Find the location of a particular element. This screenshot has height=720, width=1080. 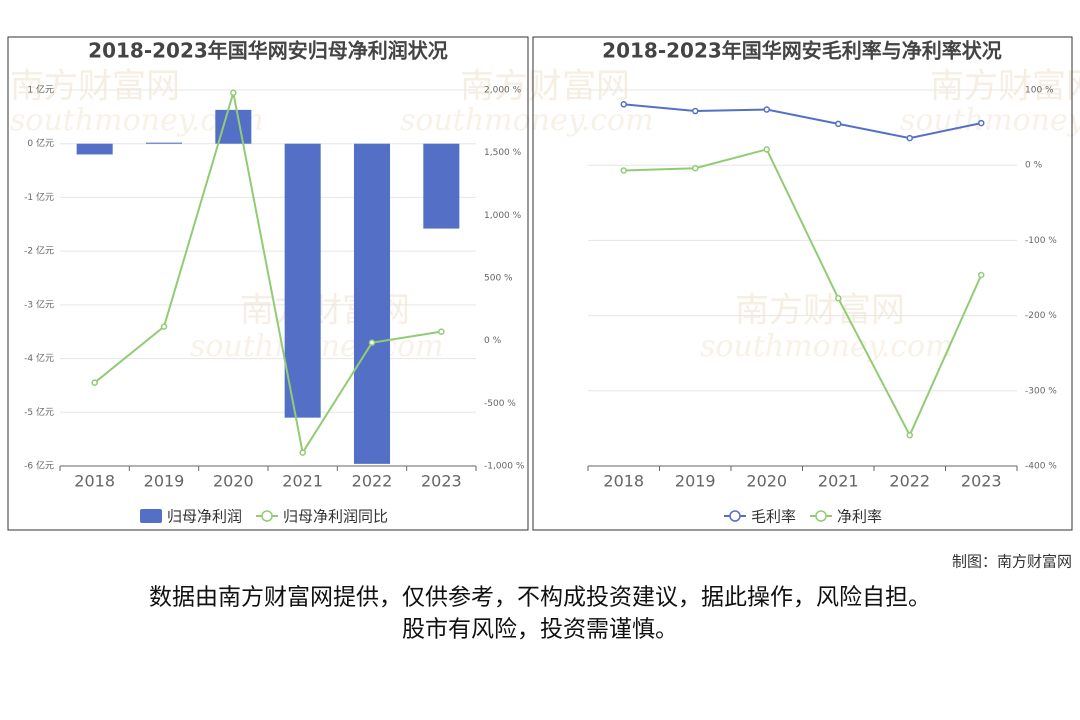

y-tick-label: 0 % is located at coordinates (1034, 166).